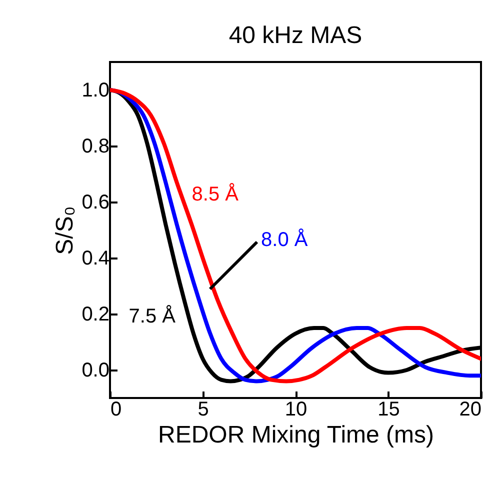 The image size is (500, 477). I want to click on x-tick-label: 0, so click(116, 409).